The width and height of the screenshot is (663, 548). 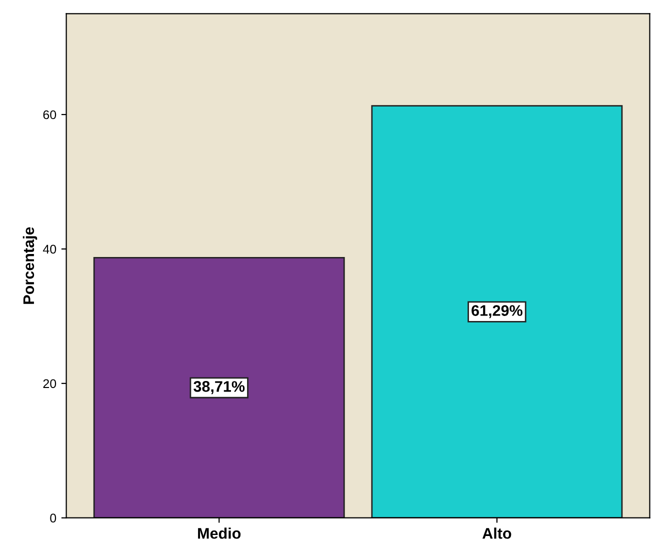 I want to click on y-tick-label: 40, so click(x=49, y=249).